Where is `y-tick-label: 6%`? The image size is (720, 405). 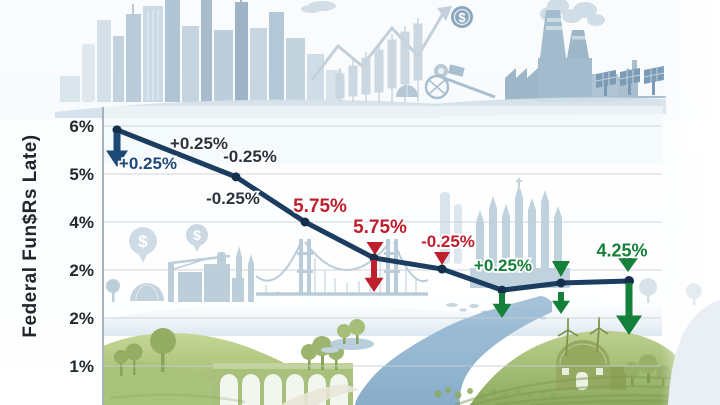
y-tick-label: 6% is located at coordinates (81, 126).